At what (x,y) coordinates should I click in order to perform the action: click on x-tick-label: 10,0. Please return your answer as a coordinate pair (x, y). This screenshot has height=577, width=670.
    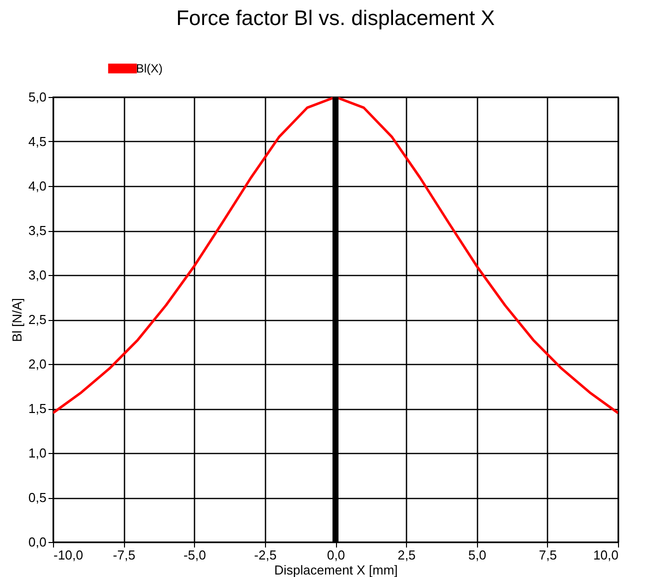
    Looking at the image, I should click on (605, 555).